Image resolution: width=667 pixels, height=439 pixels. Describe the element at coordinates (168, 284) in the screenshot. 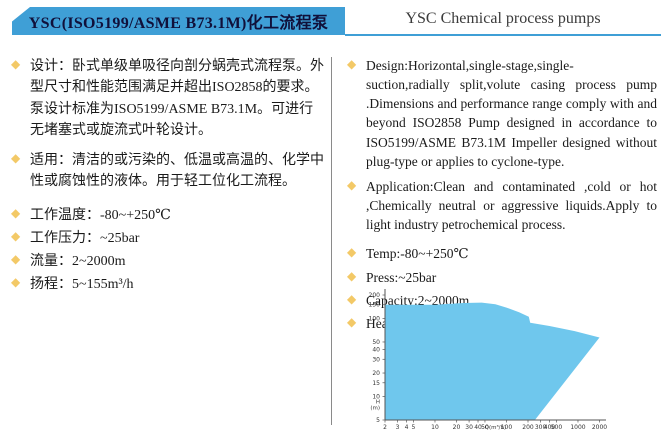

I see `list-item: ◆ 扬程：5~155m³/h` at that location.